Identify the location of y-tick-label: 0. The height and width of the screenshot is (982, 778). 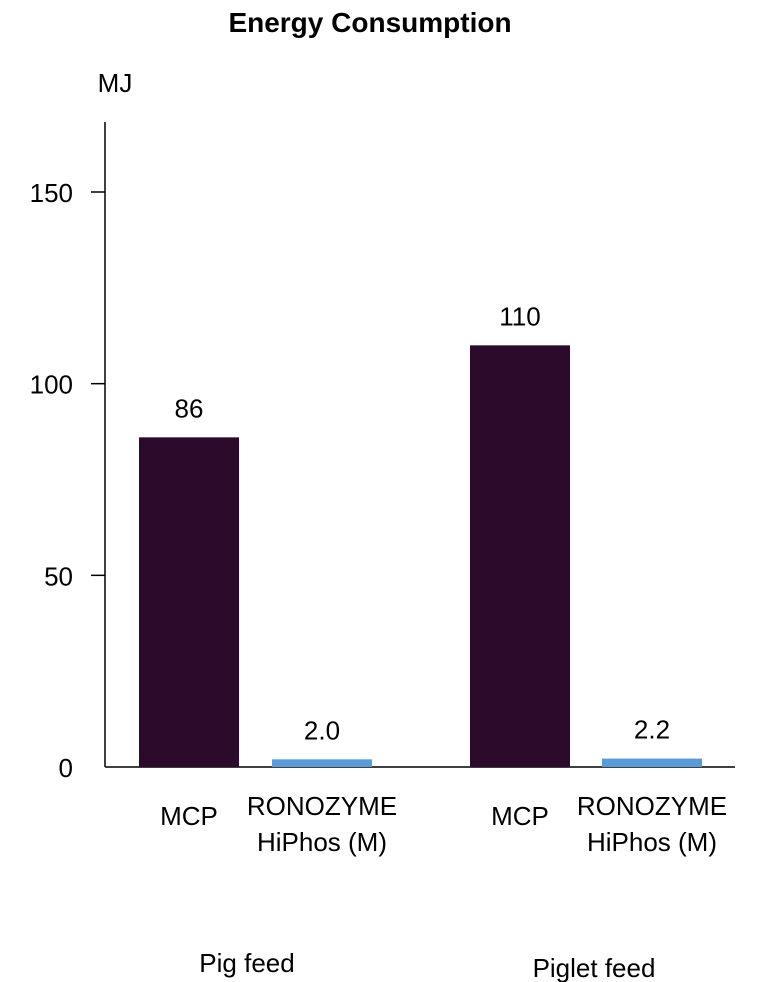
(66, 768).